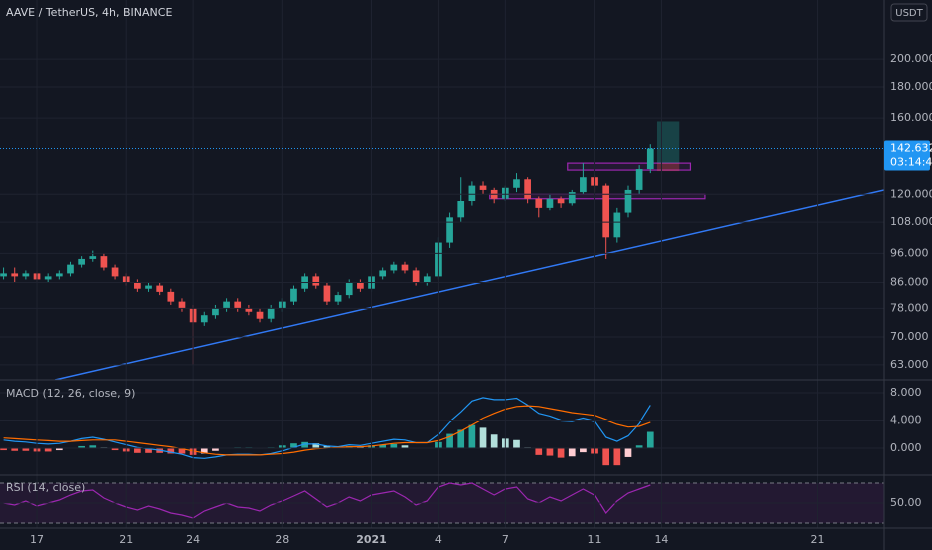  What do you see at coordinates (70, 393) in the screenshot?
I see `macd-label: MACD (12, 26, close, 9)` at bounding box center [70, 393].